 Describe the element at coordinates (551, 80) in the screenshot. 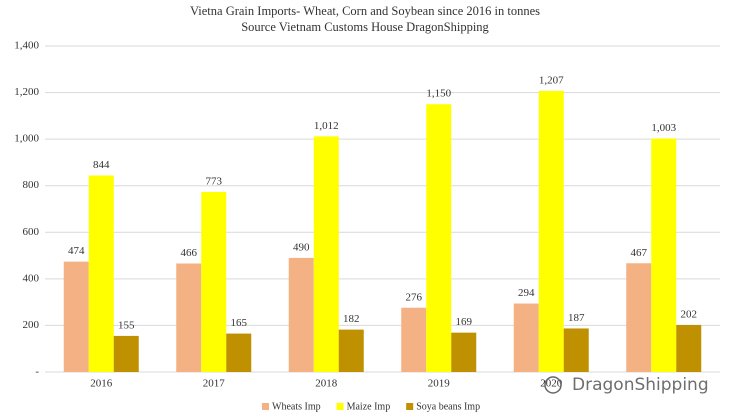

I see `value-label: 1,207` at that location.